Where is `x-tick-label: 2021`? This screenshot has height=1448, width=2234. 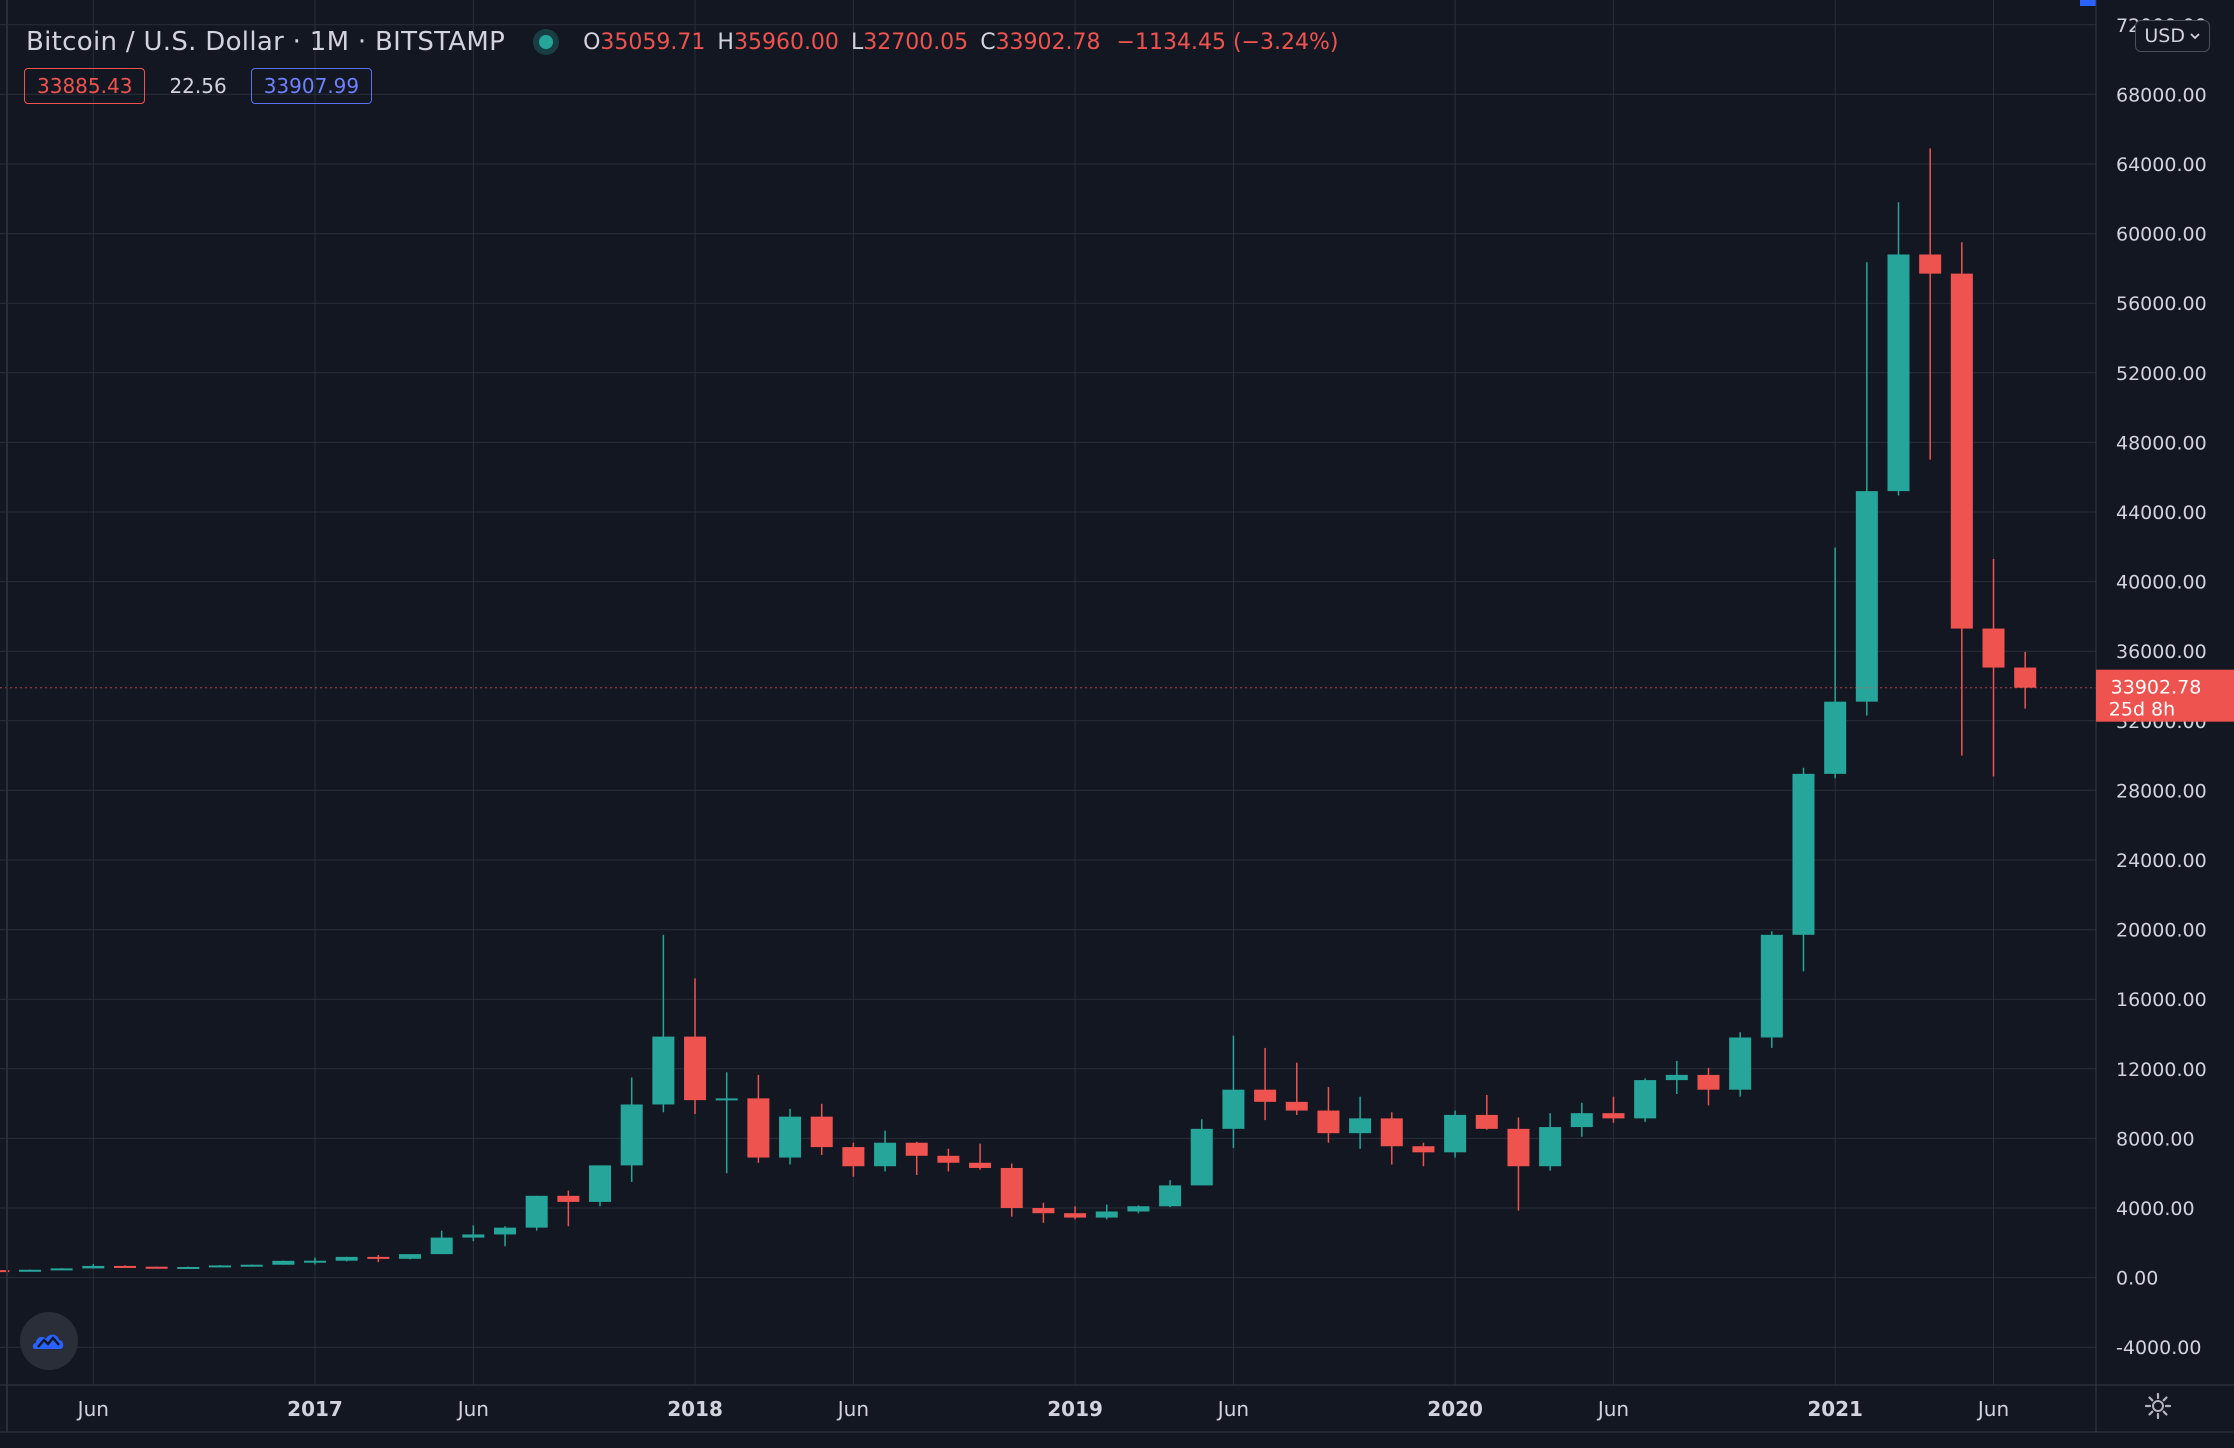 x-tick-label: 2021 is located at coordinates (1835, 1409).